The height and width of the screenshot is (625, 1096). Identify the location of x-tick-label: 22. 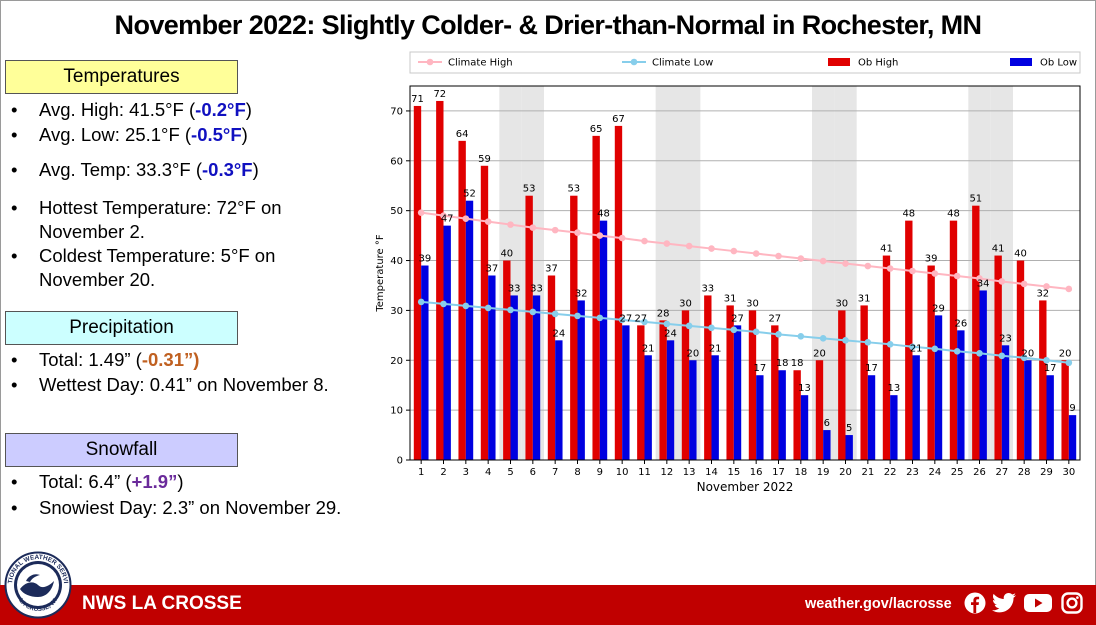
(890, 472).